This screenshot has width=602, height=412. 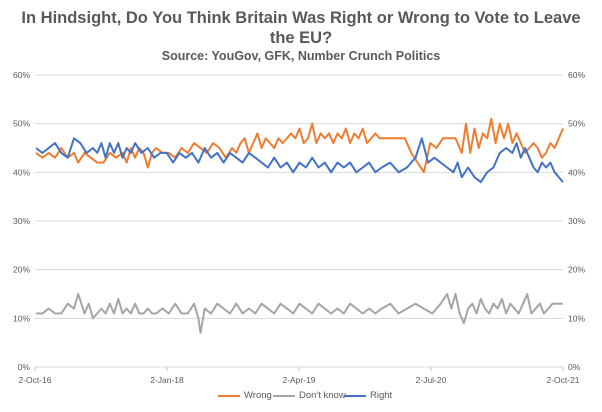 What do you see at coordinates (576, 75) in the screenshot?
I see `y-tick-label-right: 60%` at bounding box center [576, 75].